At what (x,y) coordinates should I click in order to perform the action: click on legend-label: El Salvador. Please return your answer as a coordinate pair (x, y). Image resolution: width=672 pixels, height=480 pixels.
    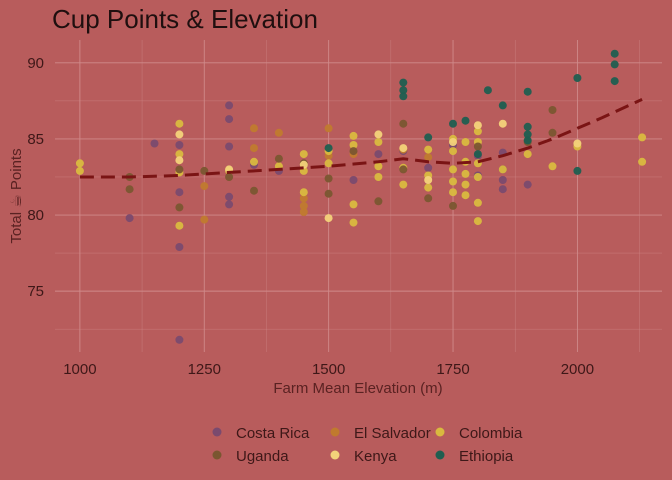
    Looking at the image, I should click on (392, 433).